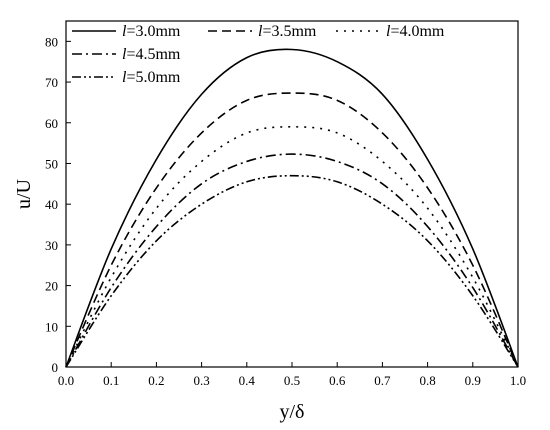 This screenshot has width=550, height=430. What do you see at coordinates (24, 193) in the screenshot?
I see `y-axis-title: u/U` at bounding box center [24, 193].